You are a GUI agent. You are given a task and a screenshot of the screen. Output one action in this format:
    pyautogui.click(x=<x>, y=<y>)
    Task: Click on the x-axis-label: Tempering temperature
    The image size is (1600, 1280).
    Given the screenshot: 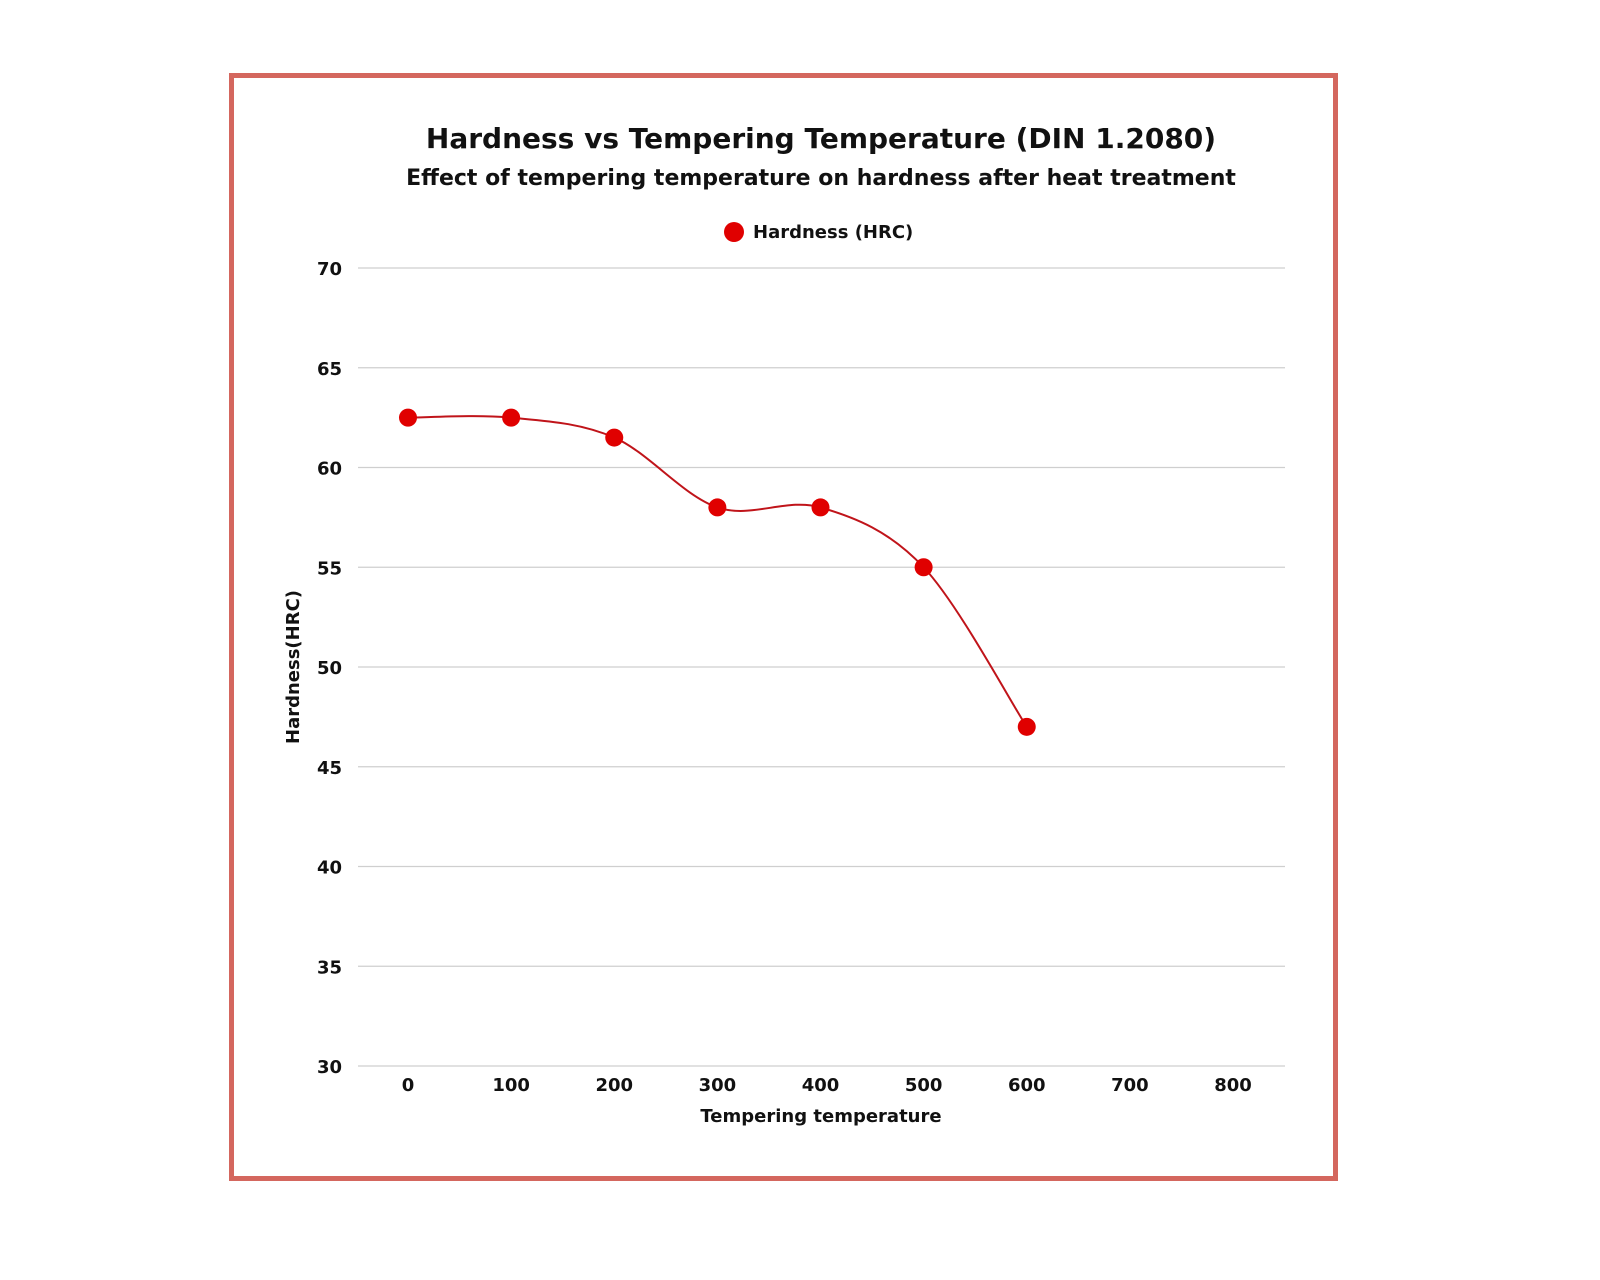 What is the action you would take?
    pyautogui.click(x=820, y=1116)
    